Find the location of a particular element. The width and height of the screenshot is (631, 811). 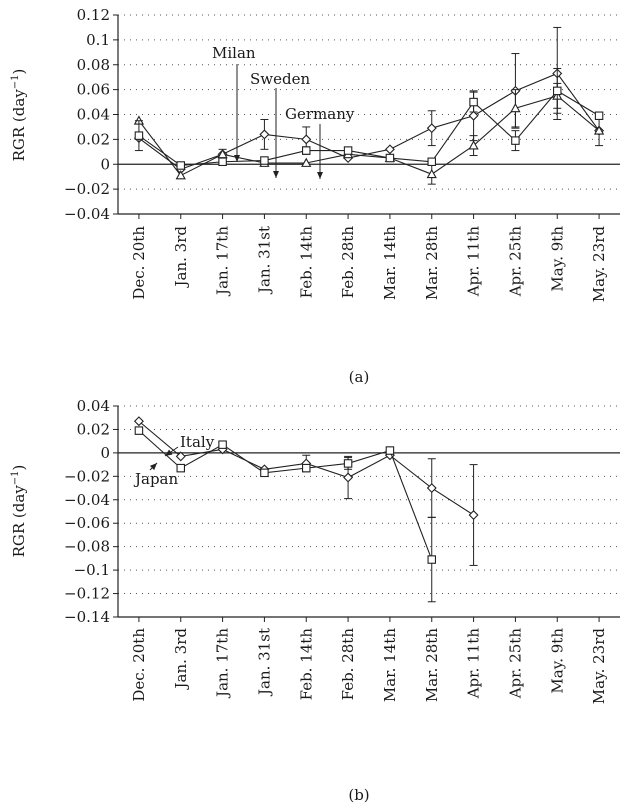

y-tick-label: −0.12 is located at coordinates (87, 594).